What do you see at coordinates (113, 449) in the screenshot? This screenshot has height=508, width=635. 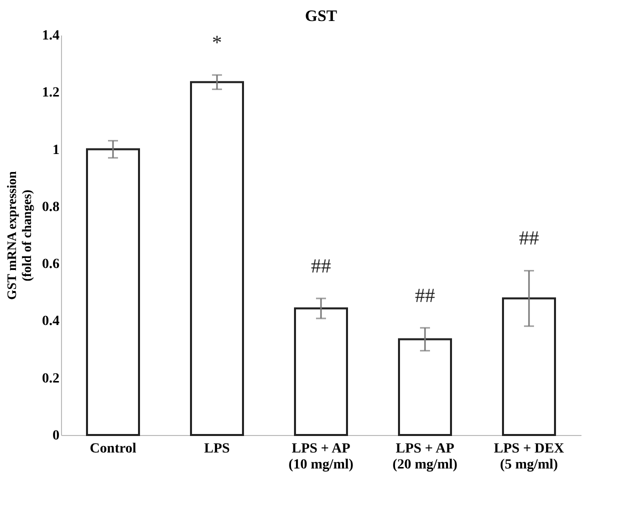 I see `x-tick-label: Control` at bounding box center [113, 449].